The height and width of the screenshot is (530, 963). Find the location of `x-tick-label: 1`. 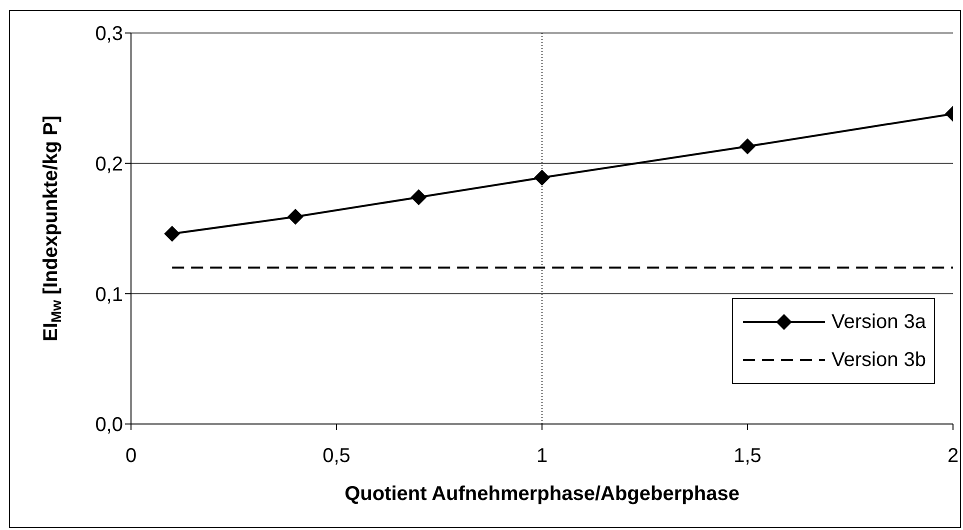

x-tick-label: 1 is located at coordinates (542, 456).